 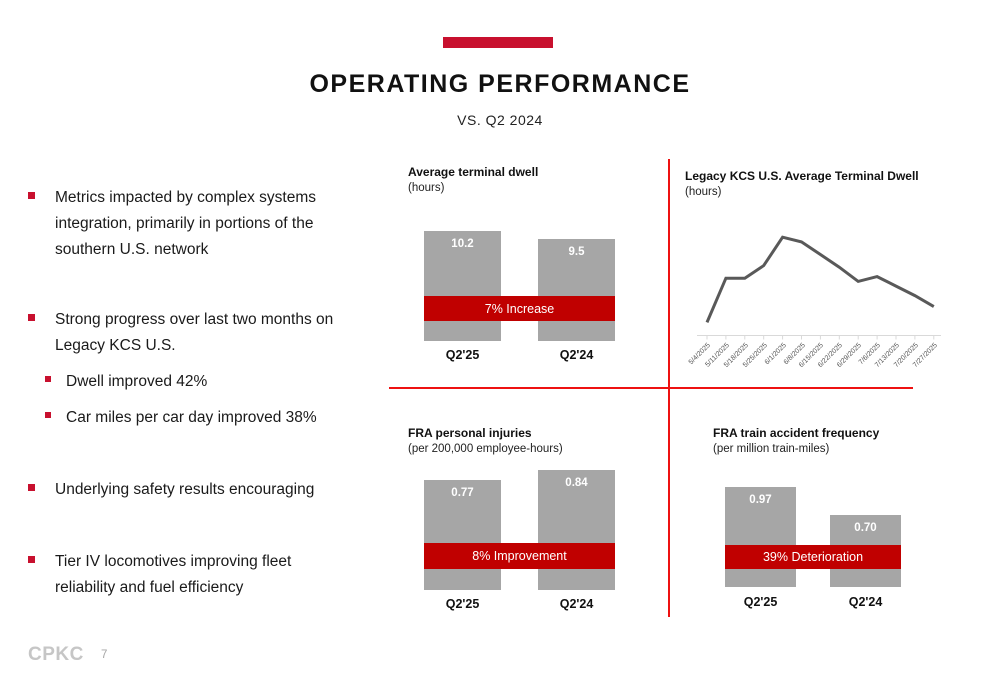 What do you see at coordinates (576, 252) in the screenshot?
I see `bar-value-label: 9.5` at bounding box center [576, 252].